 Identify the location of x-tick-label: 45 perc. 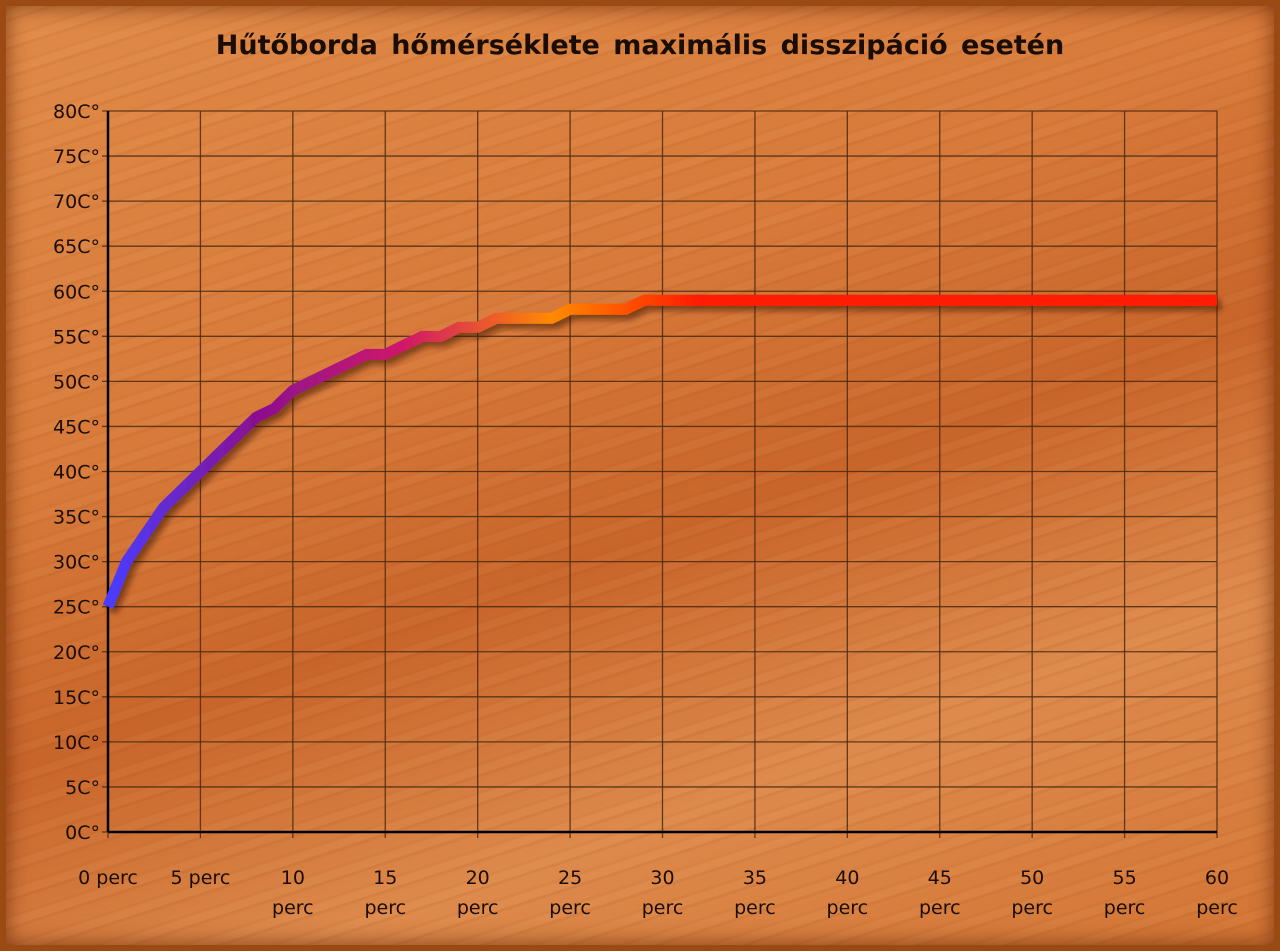
(940, 893).